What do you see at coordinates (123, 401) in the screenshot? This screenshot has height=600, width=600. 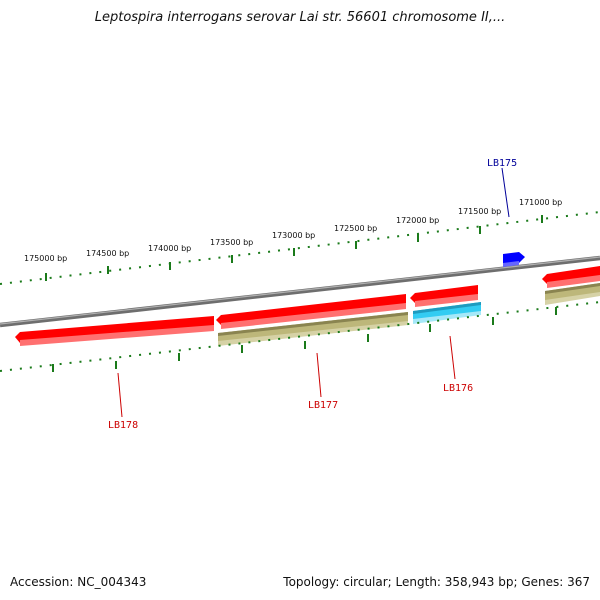 I see `label-LB178: LB178` at bounding box center [123, 401].